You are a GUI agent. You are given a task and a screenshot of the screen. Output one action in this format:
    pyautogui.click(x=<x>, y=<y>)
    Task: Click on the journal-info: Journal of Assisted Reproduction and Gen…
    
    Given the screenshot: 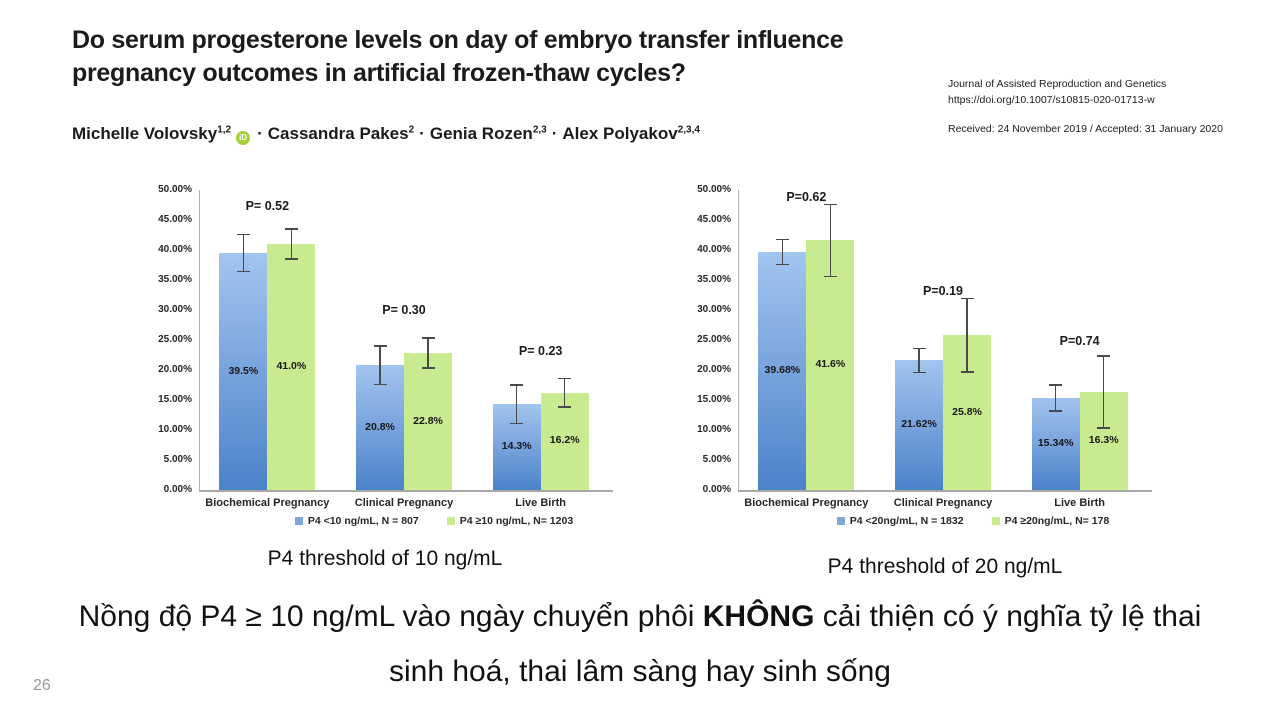 What is the action you would take?
    pyautogui.click(x=1085, y=106)
    